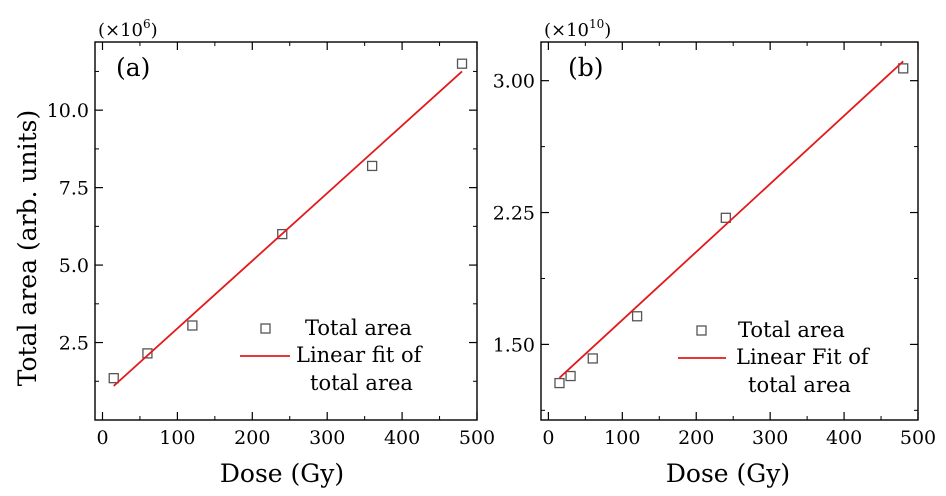 This screenshot has height=496, width=946. I want to click on multiplier-base-b: (×10, so click(566, 30).